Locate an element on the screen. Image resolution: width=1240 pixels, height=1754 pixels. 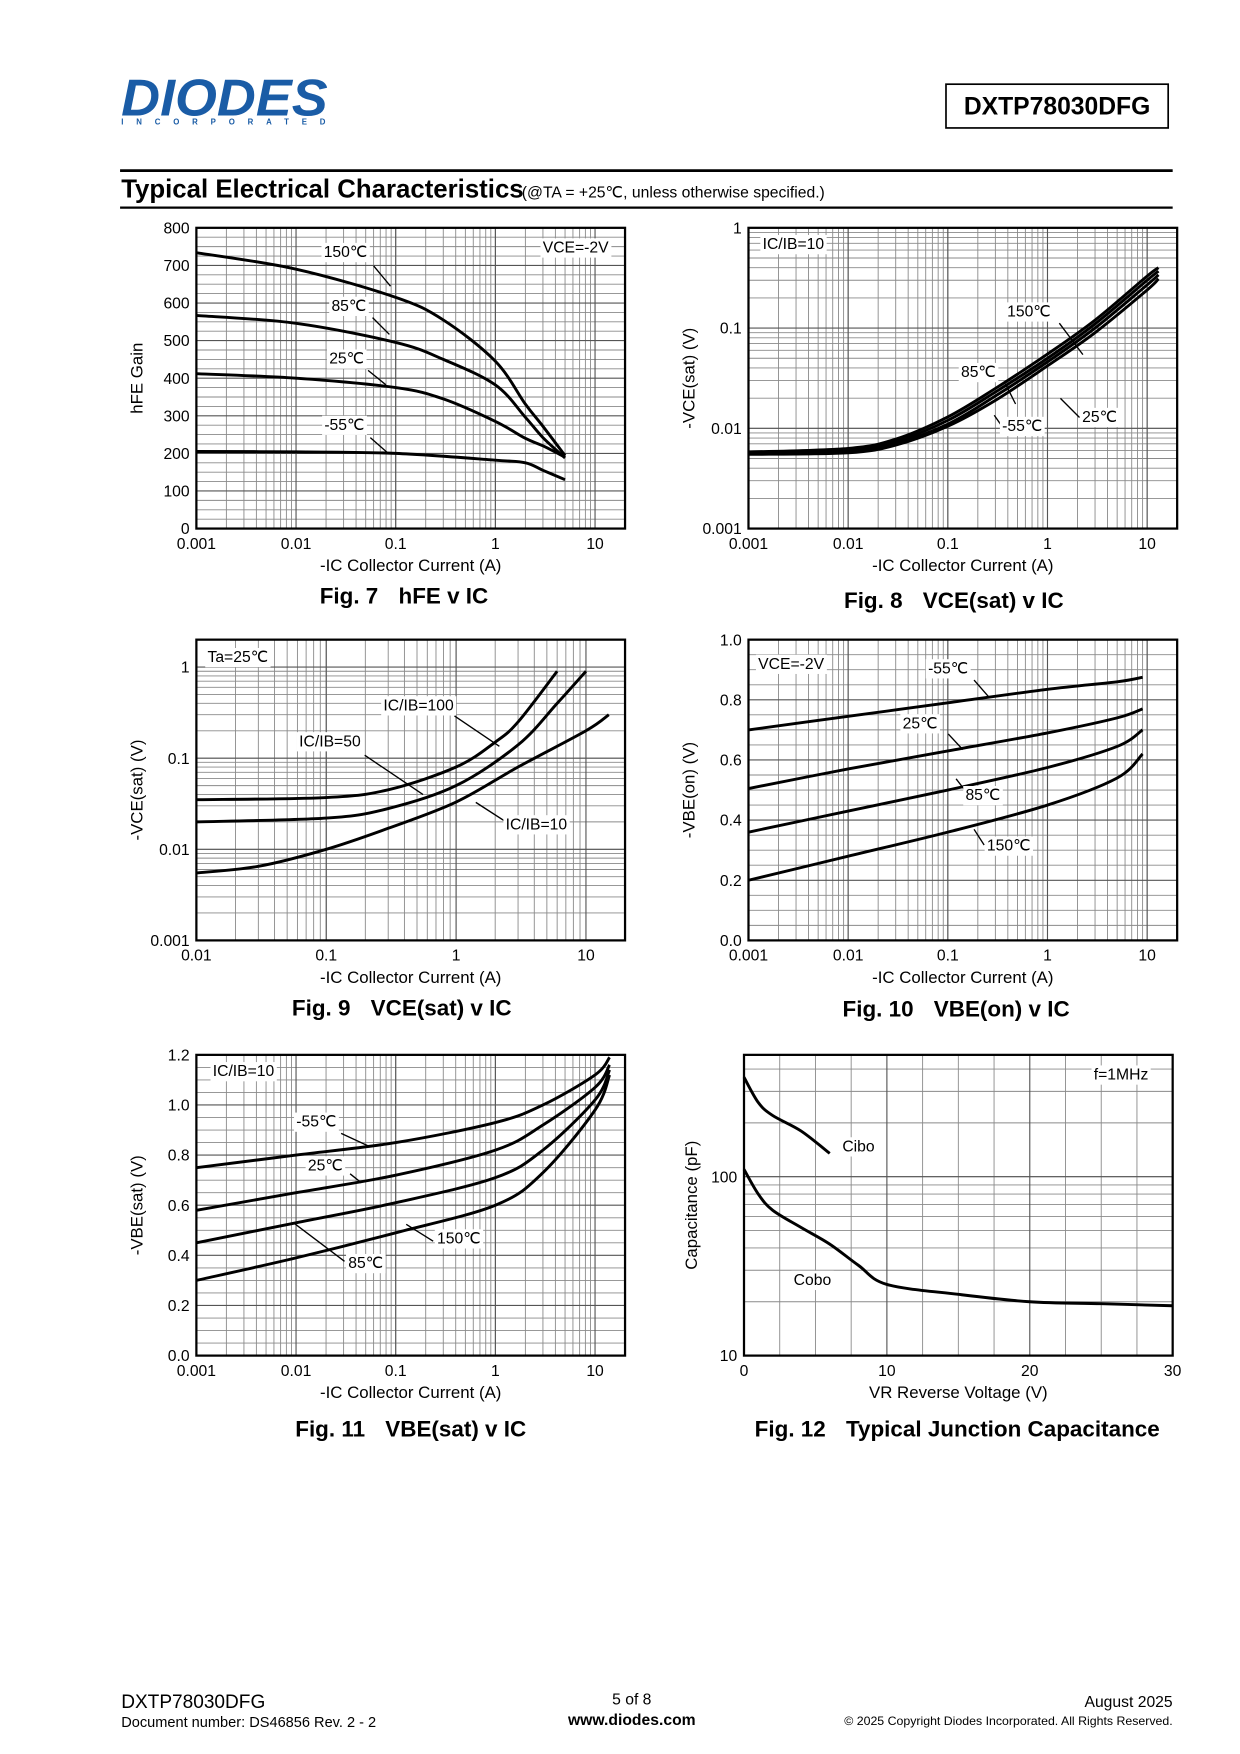
footer-doc: Document number: DS46856 Rev. 2 - 2 is located at coordinates (248, 1723).